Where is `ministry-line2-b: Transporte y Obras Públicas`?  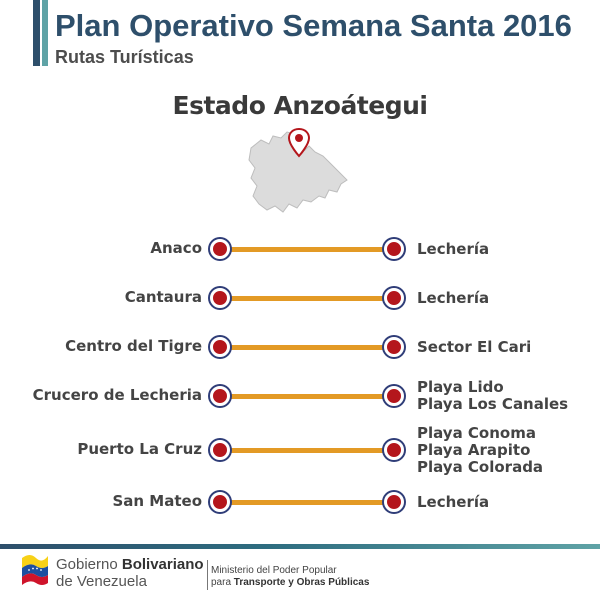 ministry-line2-b: Transporte y Obras Públicas is located at coordinates (301, 582).